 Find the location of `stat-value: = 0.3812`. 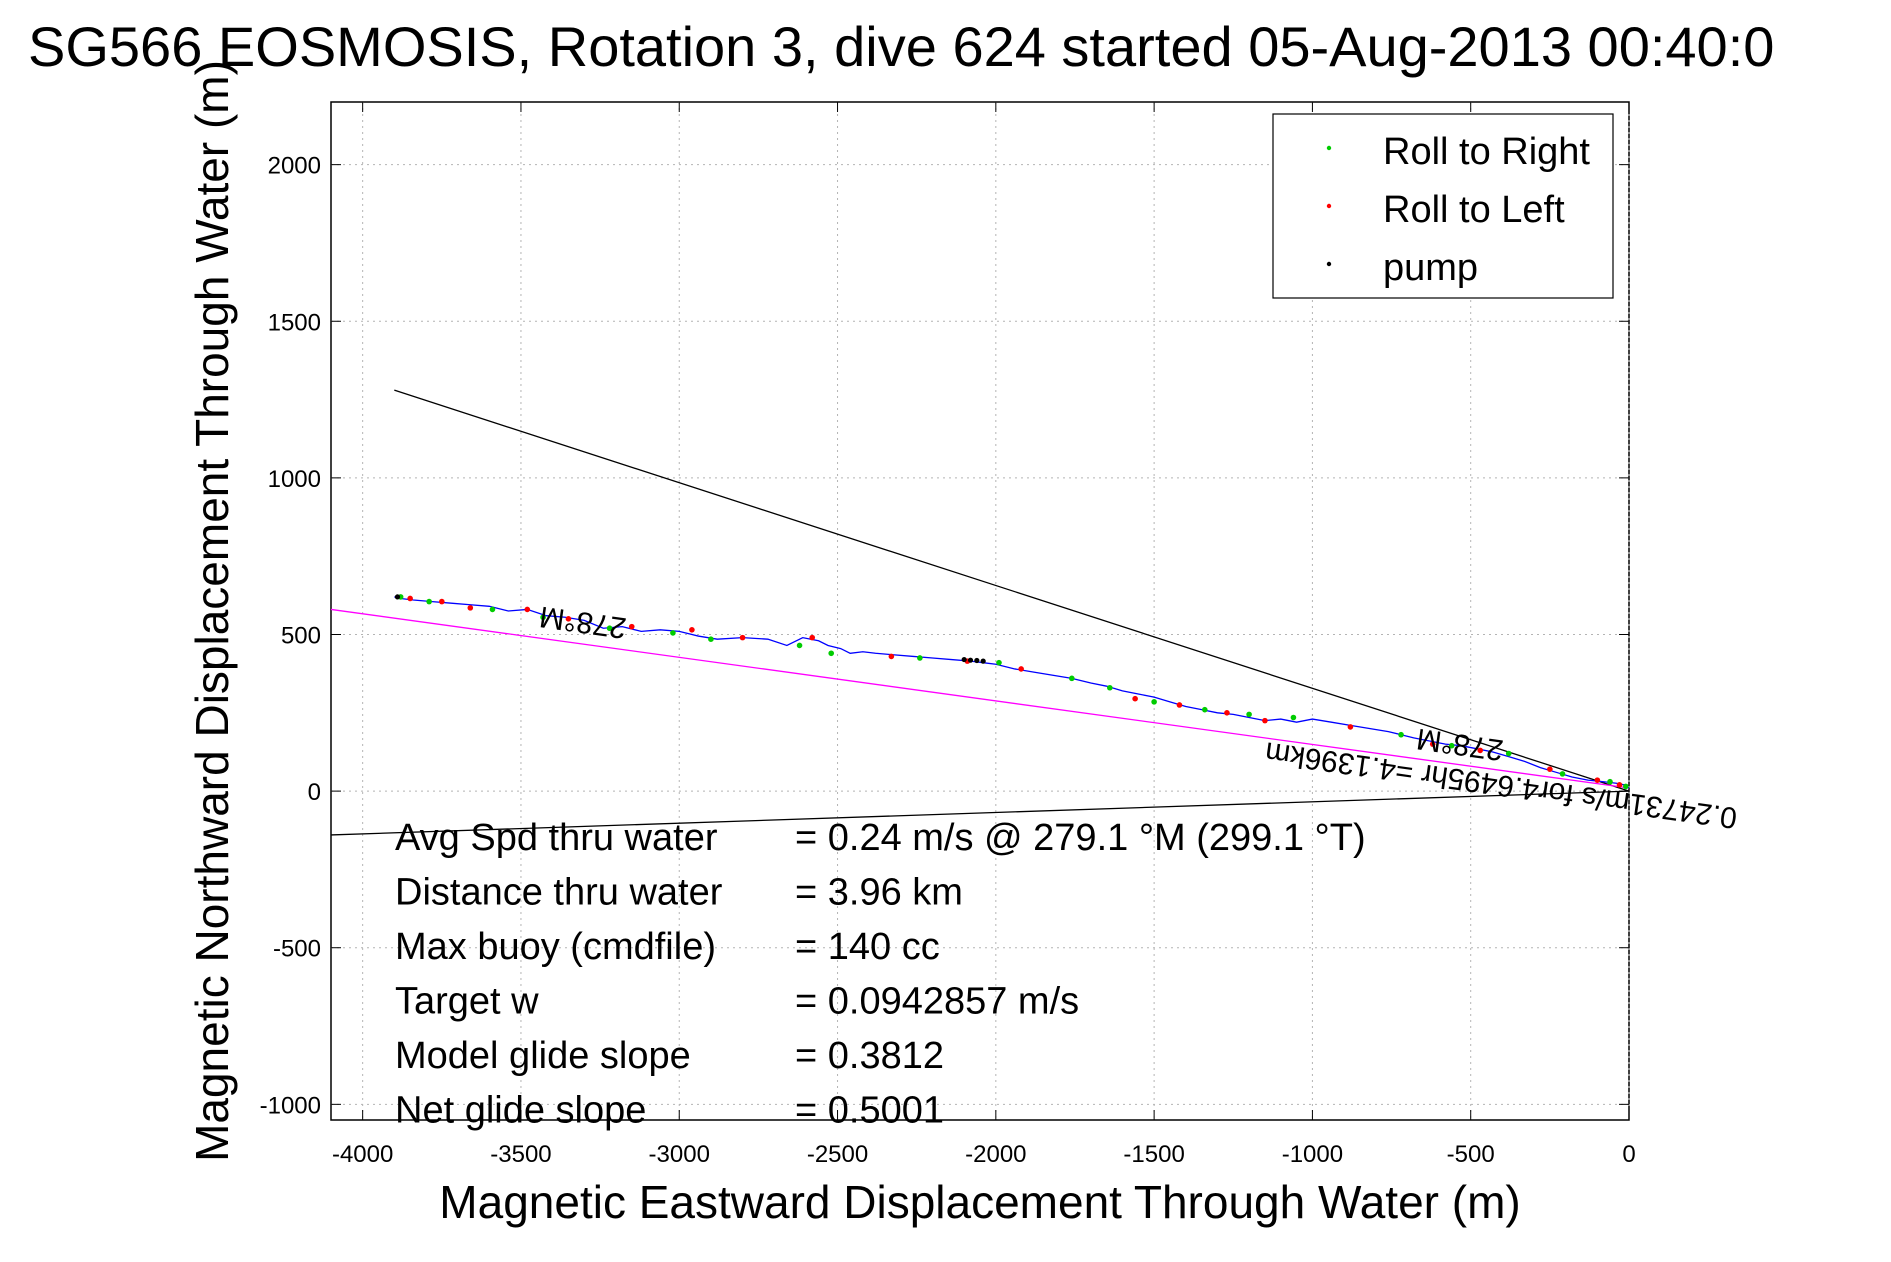

stat-value: = 0.3812 is located at coordinates (869, 1056).